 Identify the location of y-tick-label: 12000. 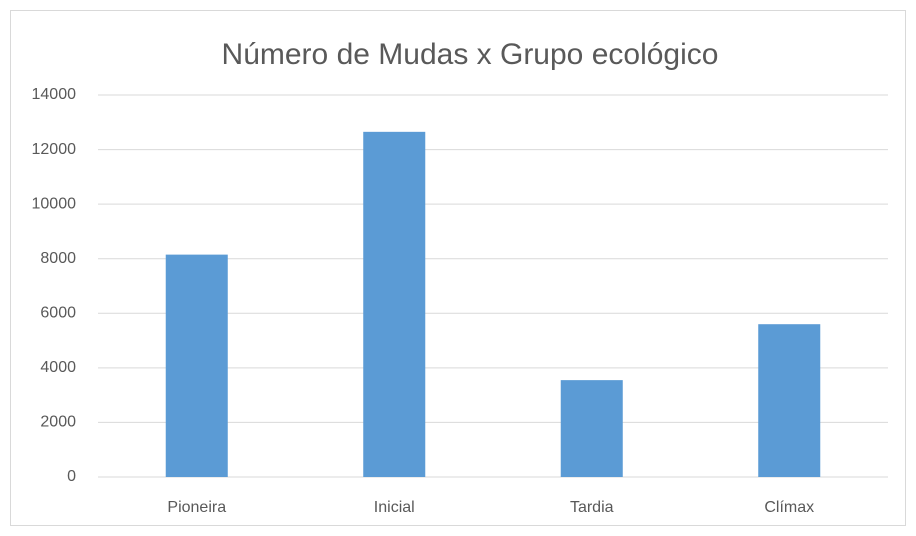
(54, 149).